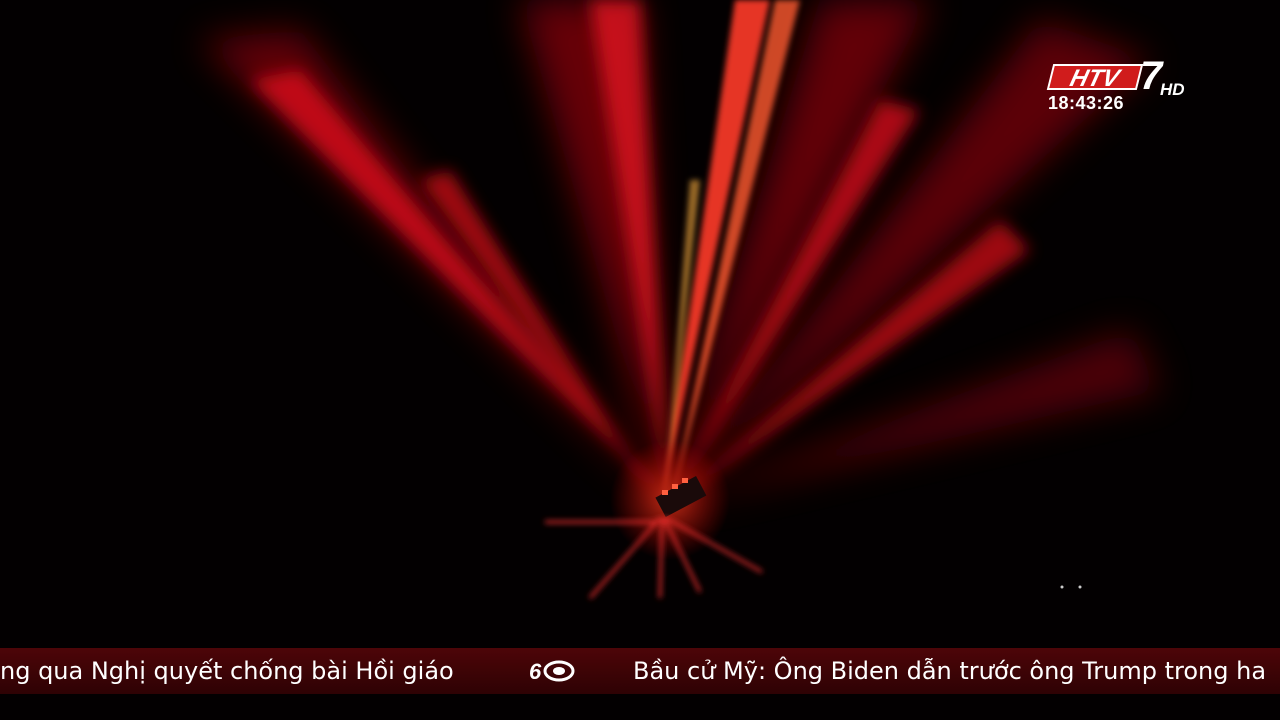 This screenshot has height=720, width=1280. What do you see at coordinates (552, 671) in the screenshot?
I see `htv-60-icon: 6` at bounding box center [552, 671].